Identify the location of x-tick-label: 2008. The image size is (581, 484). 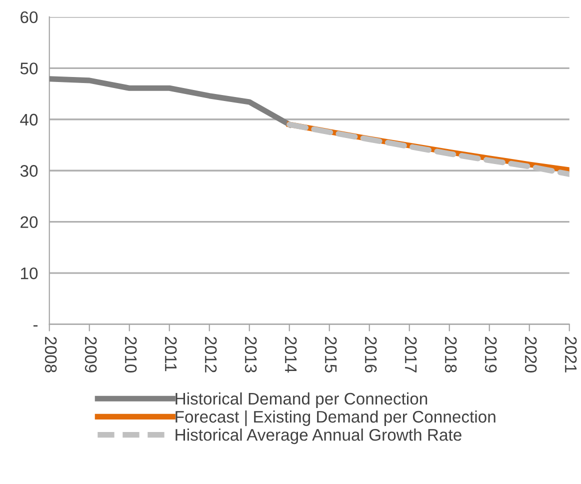
(50, 354).